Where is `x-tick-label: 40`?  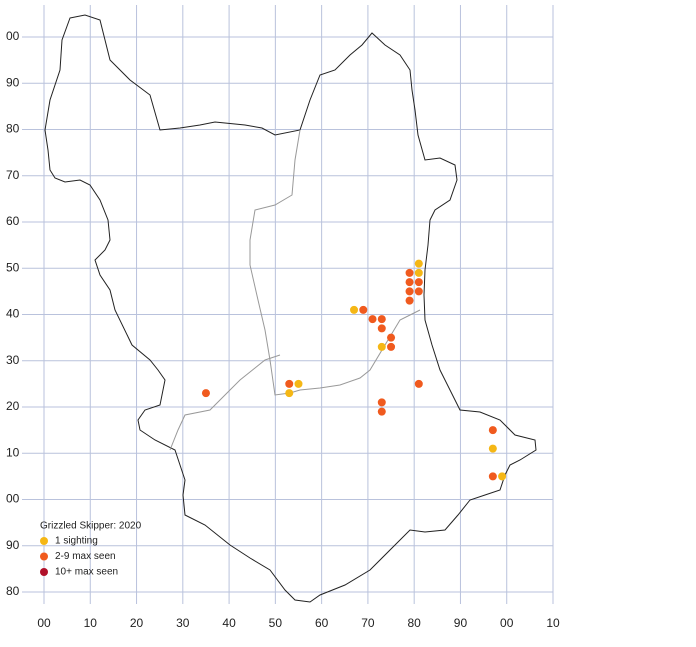
x-tick-label: 40 is located at coordinates (229, 623).